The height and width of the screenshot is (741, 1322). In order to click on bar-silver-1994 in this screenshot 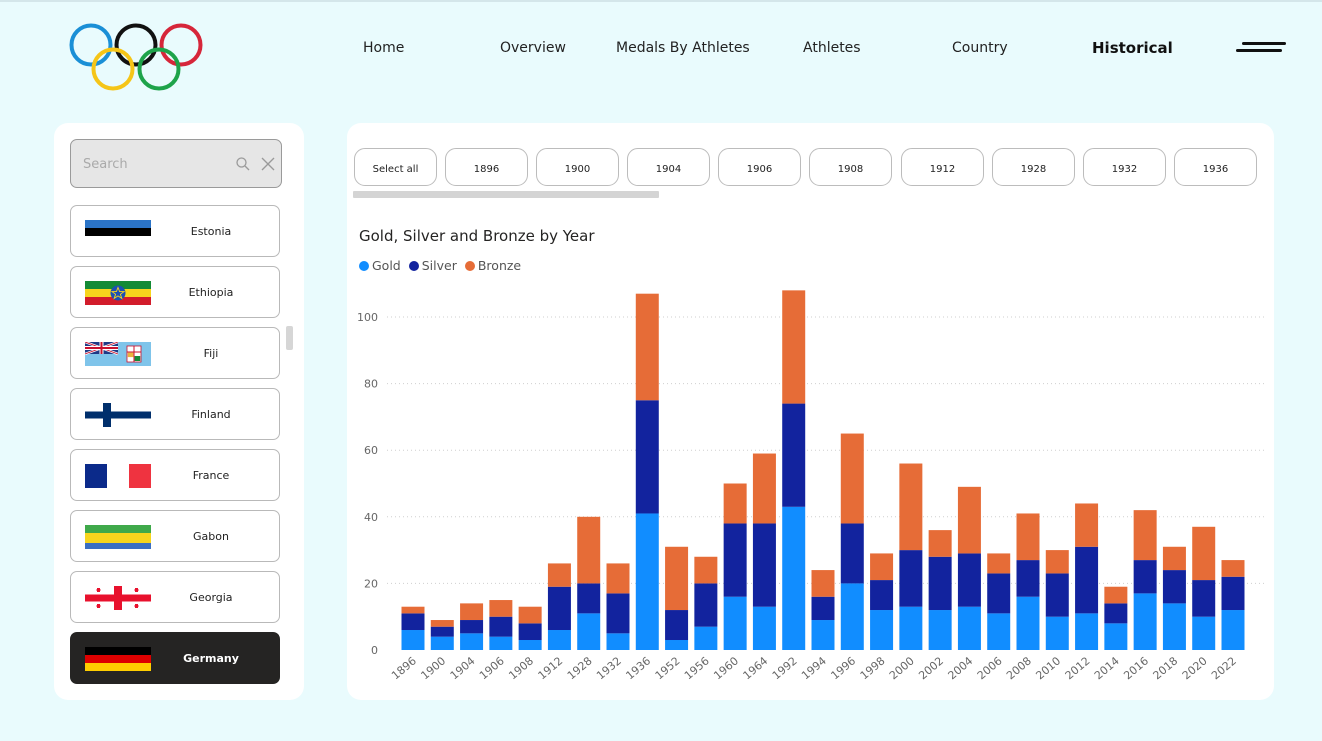, I will do `click(823, 608)`.